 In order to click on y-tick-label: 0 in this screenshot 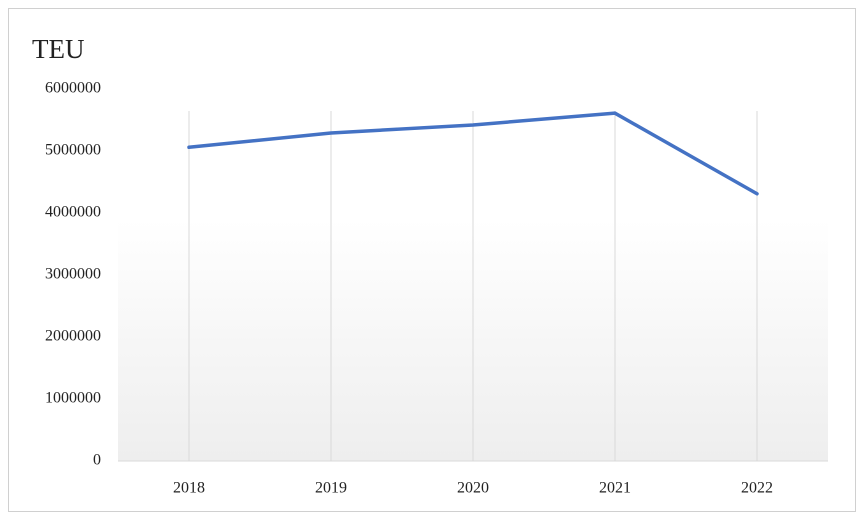, I will do `click(97, 460)`.